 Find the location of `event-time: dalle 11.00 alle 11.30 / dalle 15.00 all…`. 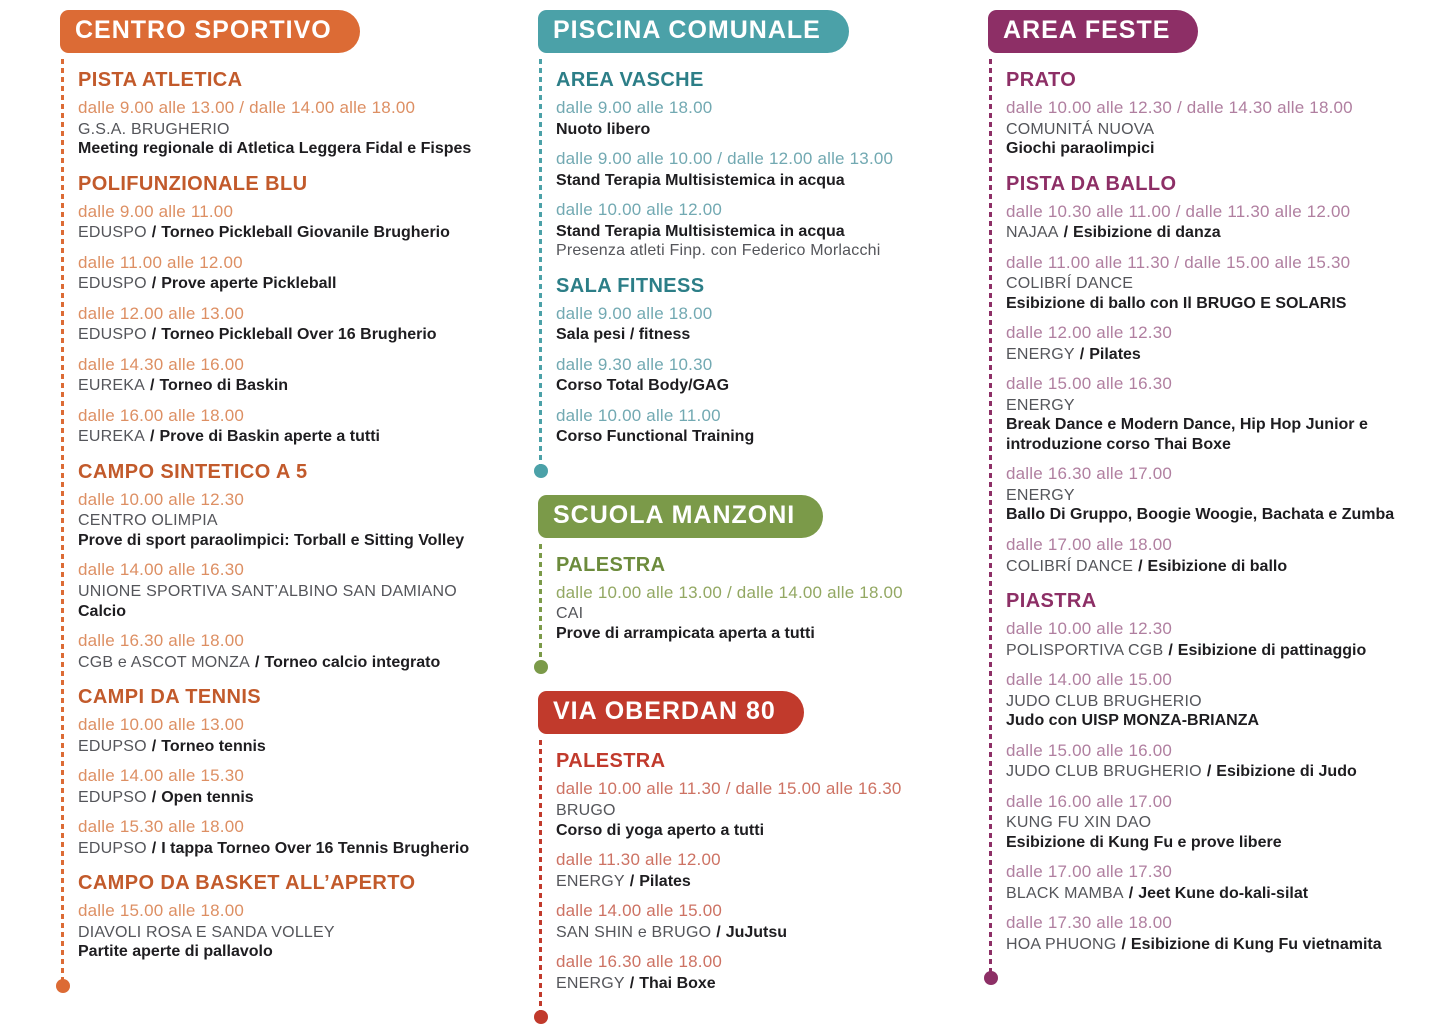

event-time: dalle 11.00 alle 11.30 / dalle 15.00 all… is located at coordinates (1178, 262).